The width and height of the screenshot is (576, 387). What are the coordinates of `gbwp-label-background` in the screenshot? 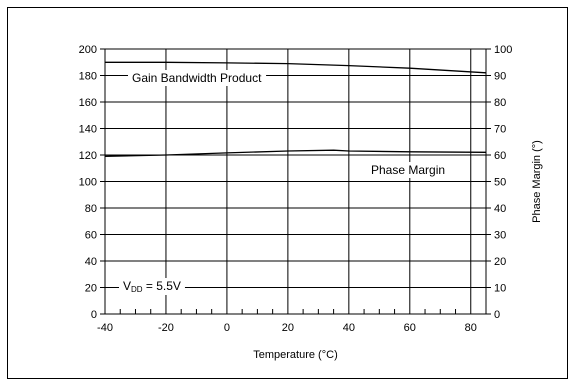 It's located at (197, 78).